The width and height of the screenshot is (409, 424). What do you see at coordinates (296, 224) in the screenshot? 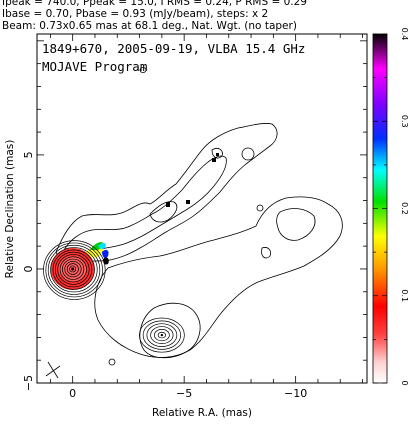
I see `southwest-inner-contour` at bounding box center [296, 224].